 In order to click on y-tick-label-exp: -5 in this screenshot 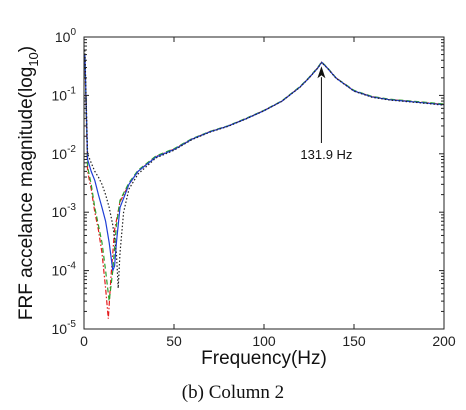, I will do `click(71, 324)`.